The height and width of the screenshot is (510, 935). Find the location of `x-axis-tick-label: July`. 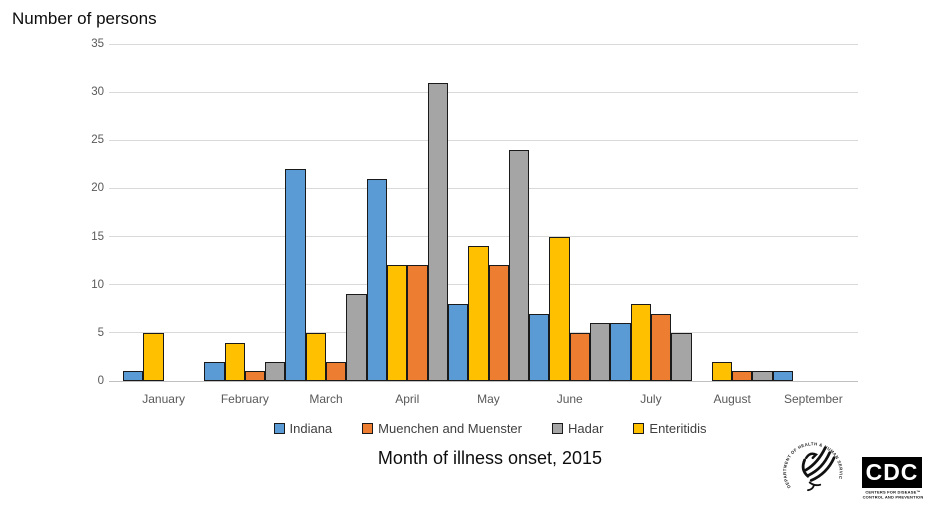

x-axis-tick-label: July is located at coordinates (651, 399).